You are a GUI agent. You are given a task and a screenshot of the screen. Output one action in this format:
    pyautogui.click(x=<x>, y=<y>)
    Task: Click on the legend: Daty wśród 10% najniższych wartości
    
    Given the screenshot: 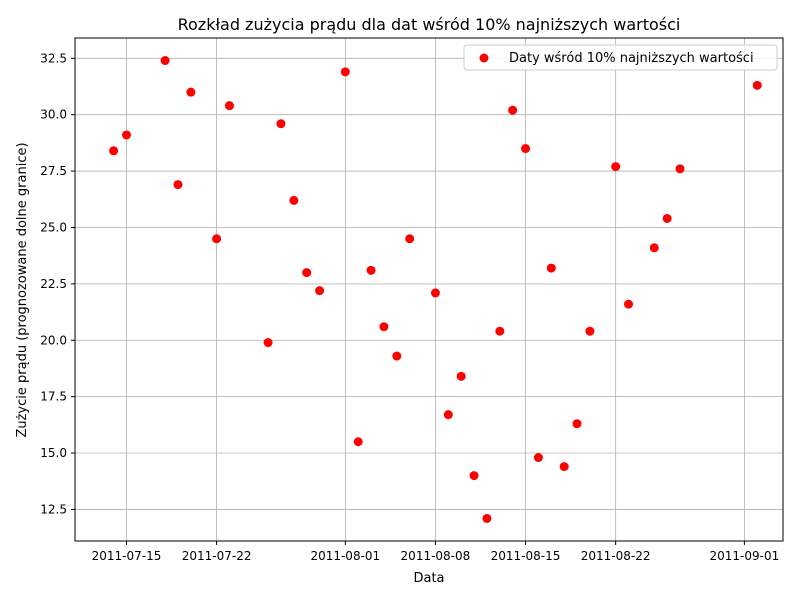 What is the action you would take?
    pyautogui.click(x=620, y=57)
    